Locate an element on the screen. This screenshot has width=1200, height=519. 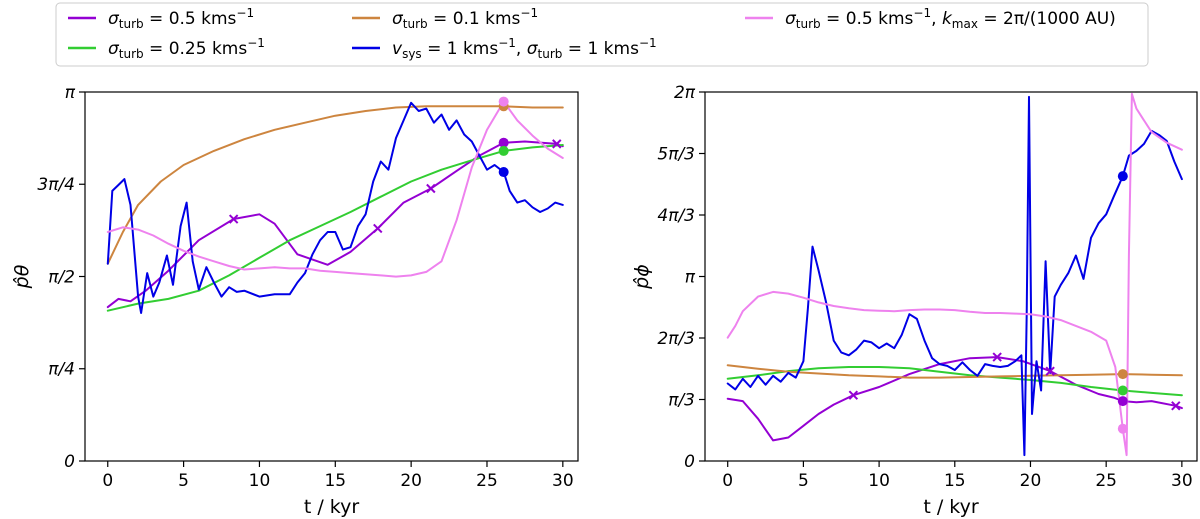
y-tick-label: 5π/3 is located at coordinates (676, 154).